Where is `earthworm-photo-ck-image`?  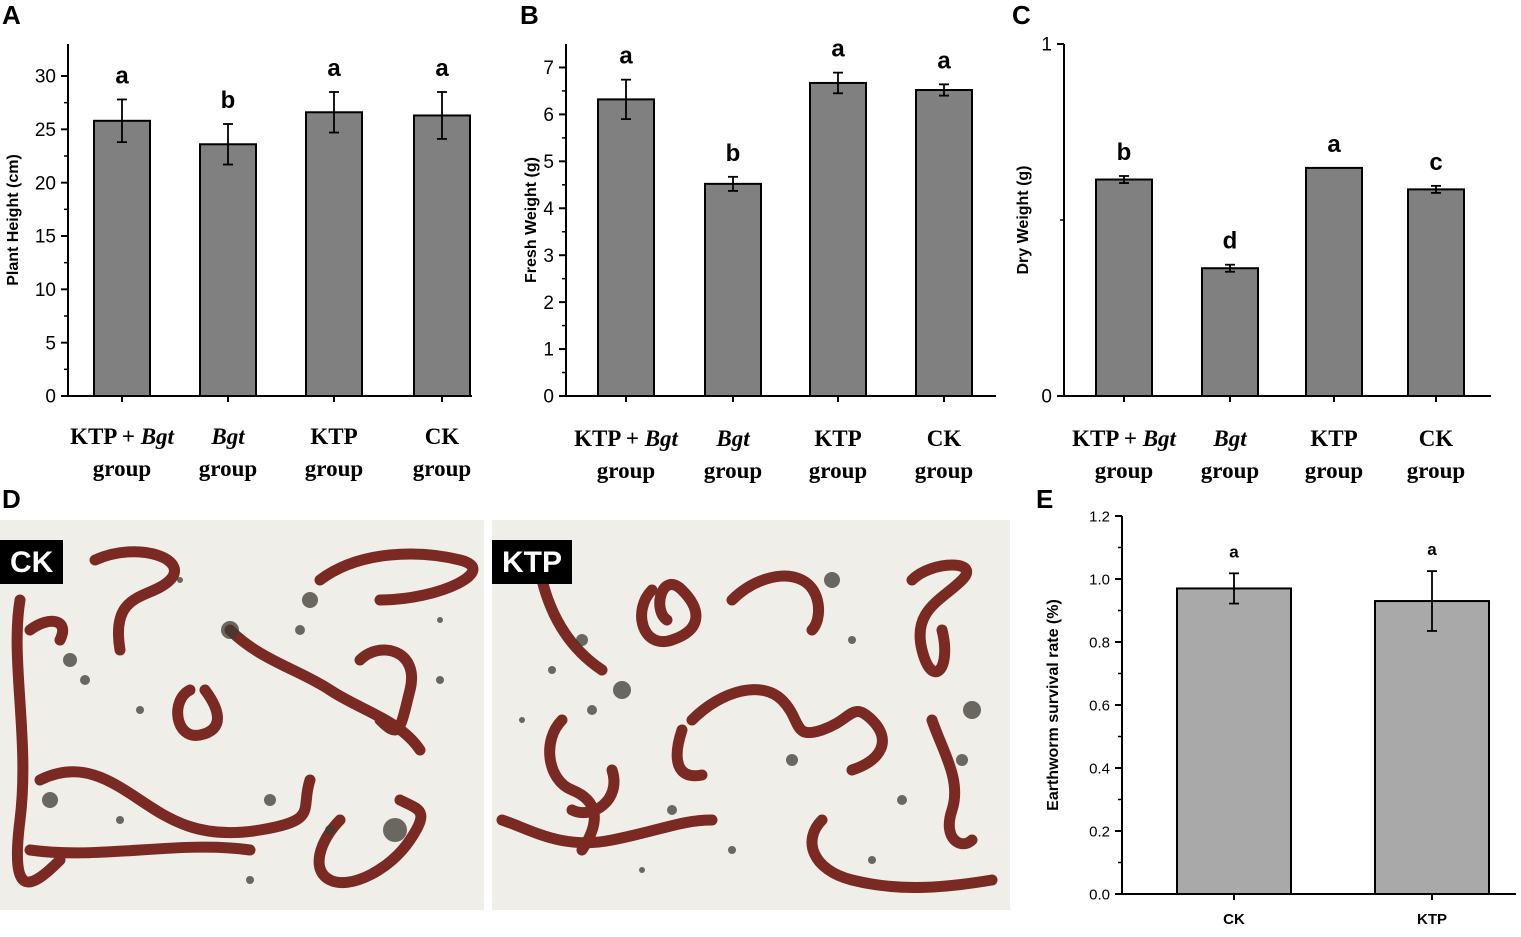
earthworm-photo-ck-image is located at coordinates (245, 717).